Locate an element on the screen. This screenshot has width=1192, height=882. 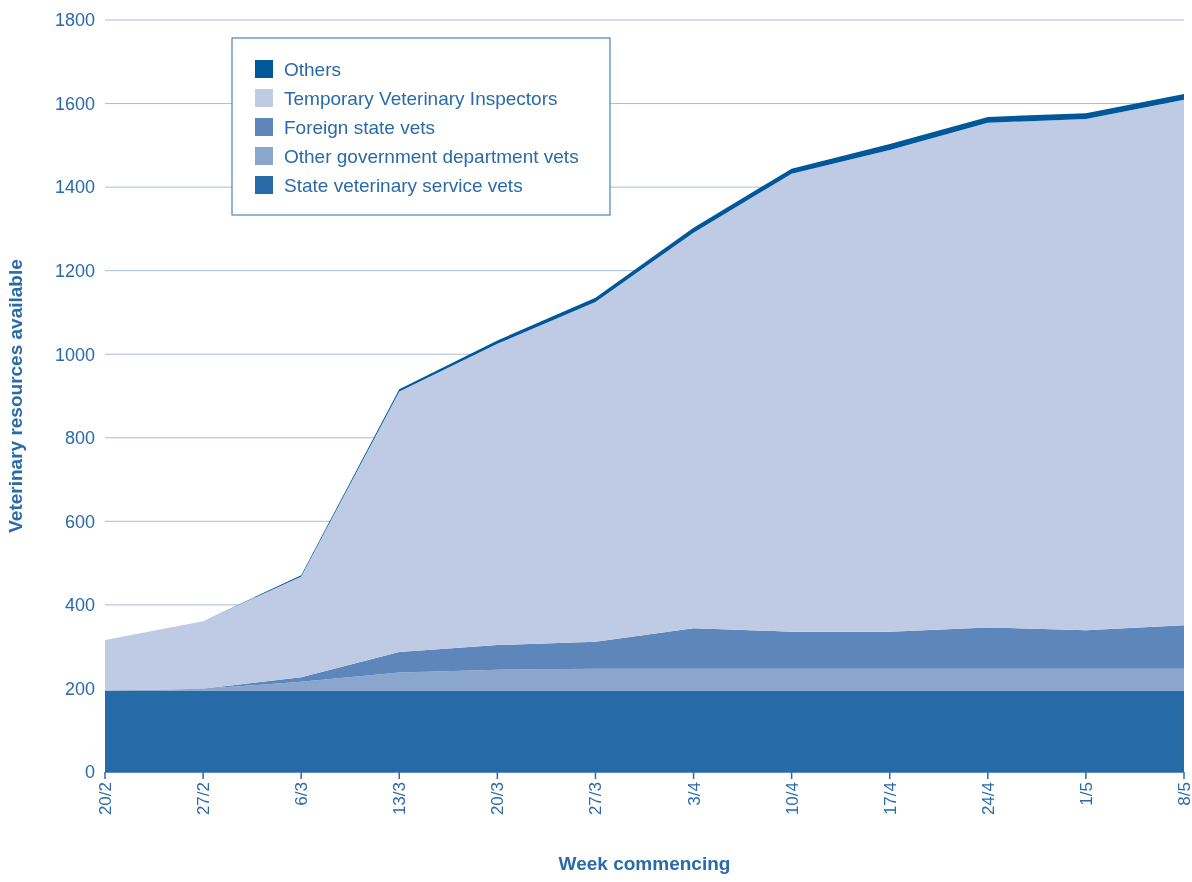
x-tick-label: 1/5 is located at coordinates (1086, 794).